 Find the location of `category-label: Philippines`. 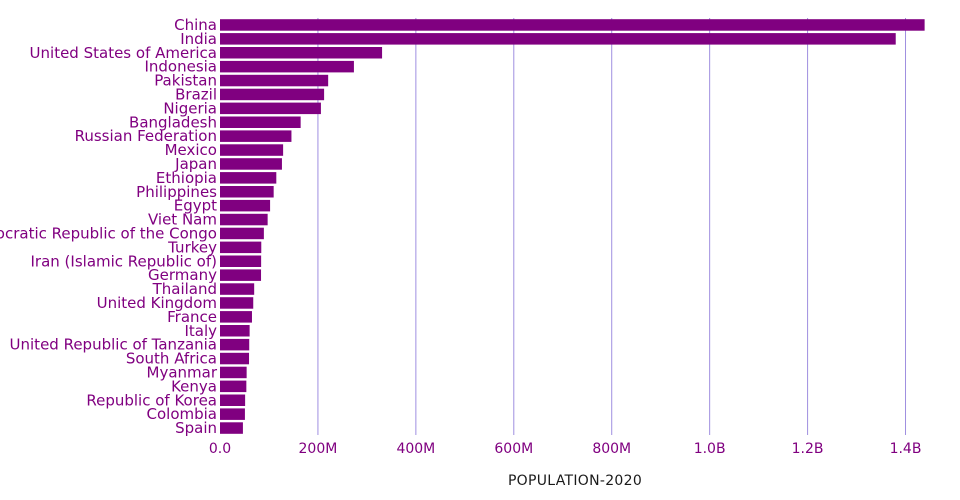

category-label: Philippines is located at coordinates (176, 192).